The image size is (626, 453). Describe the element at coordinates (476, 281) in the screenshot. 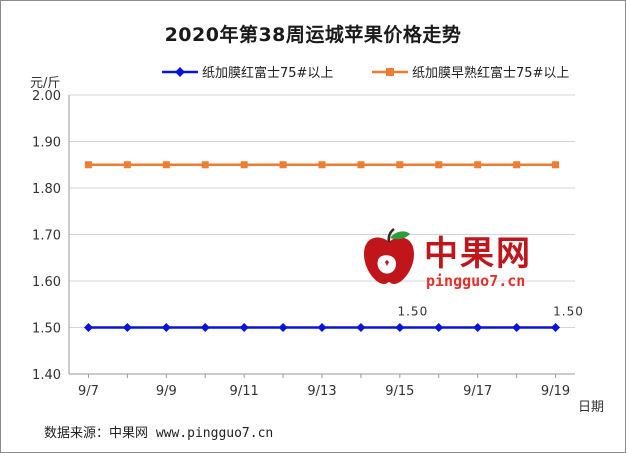

I see `watermark-url: pingguo7.cn` at that location.